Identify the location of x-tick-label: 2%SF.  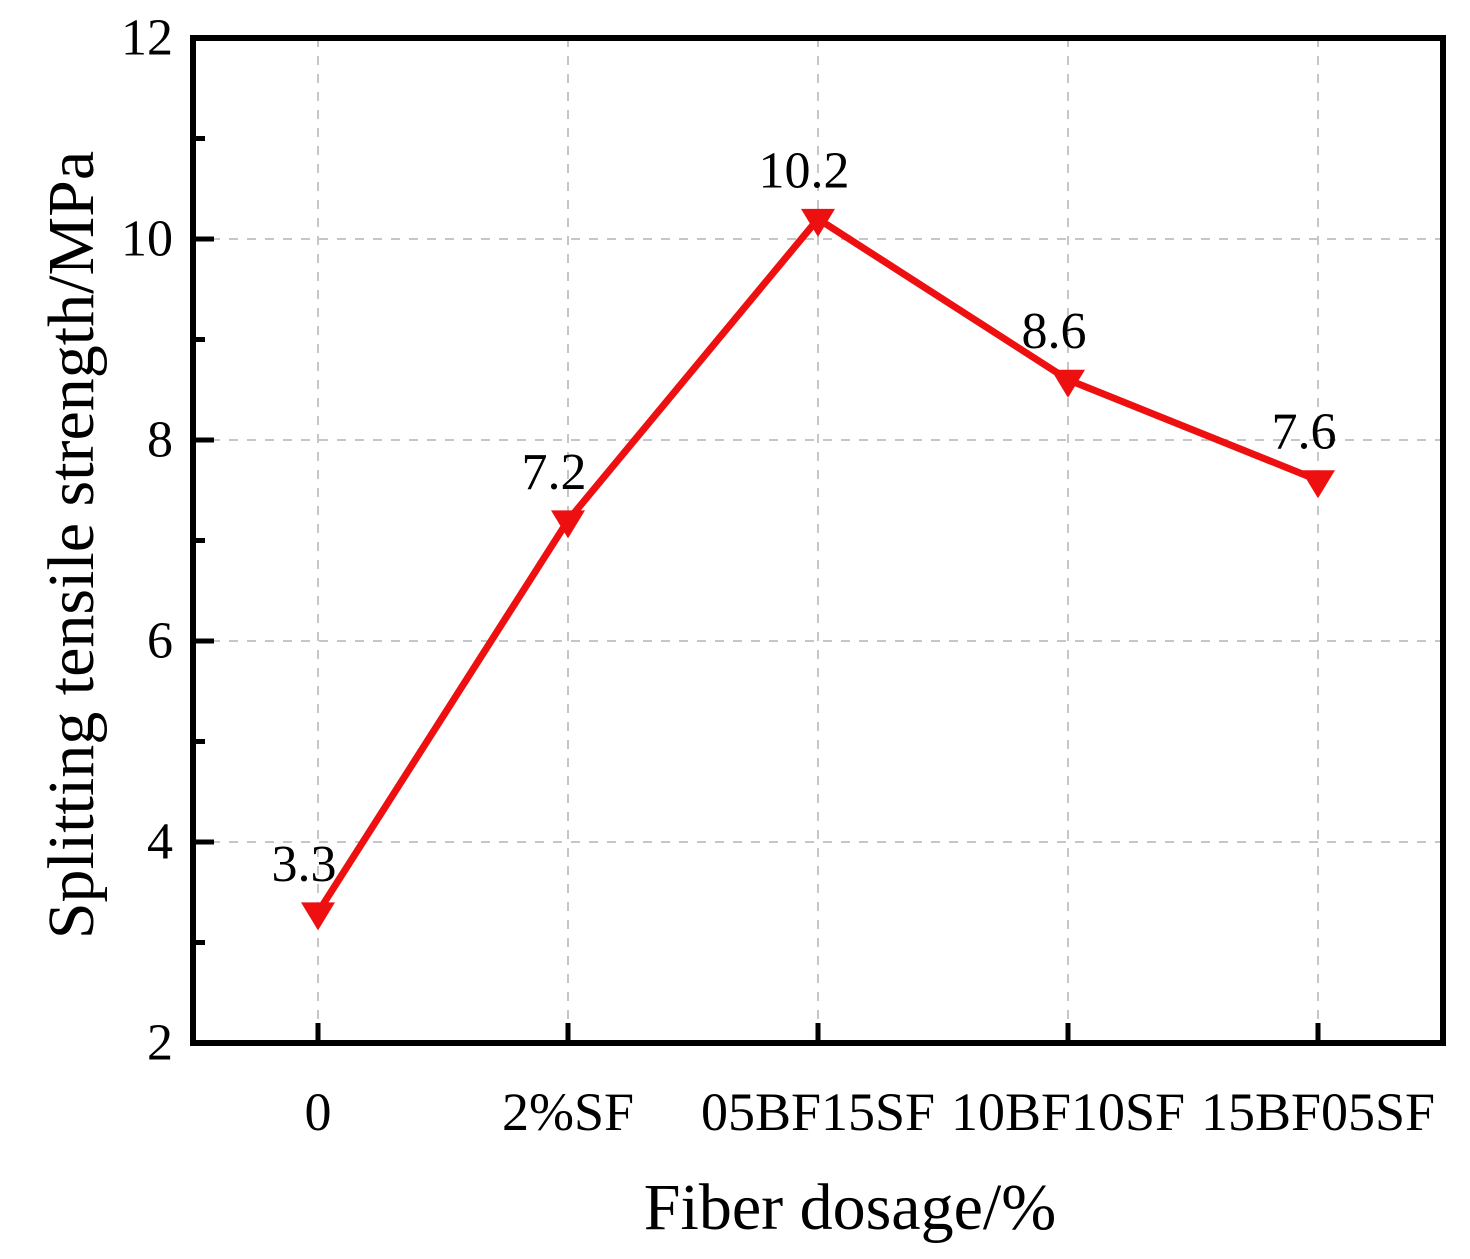
(568, 1112).